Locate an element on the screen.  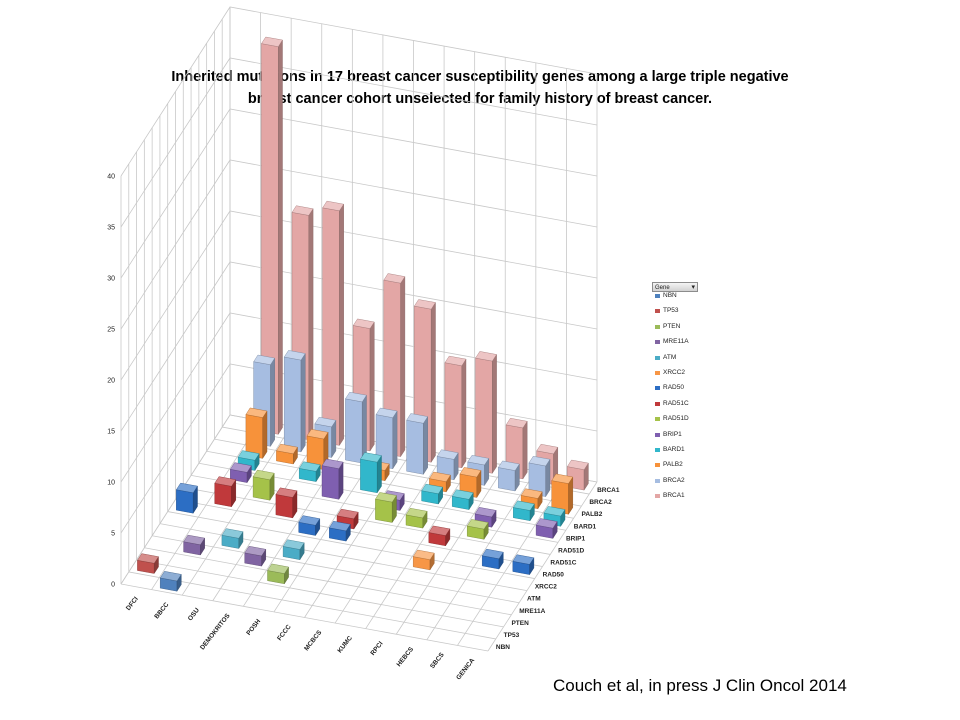
x-category-label: POSH is located at coordinates (253, 627).